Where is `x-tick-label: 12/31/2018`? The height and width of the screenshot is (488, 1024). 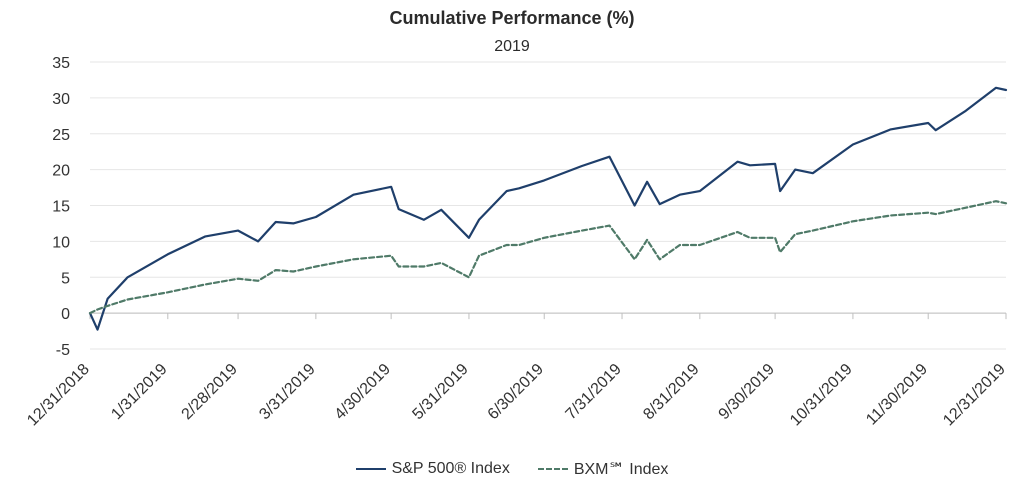
x-tick-label: 12/31/2018 is located at coordinates (58, 395).